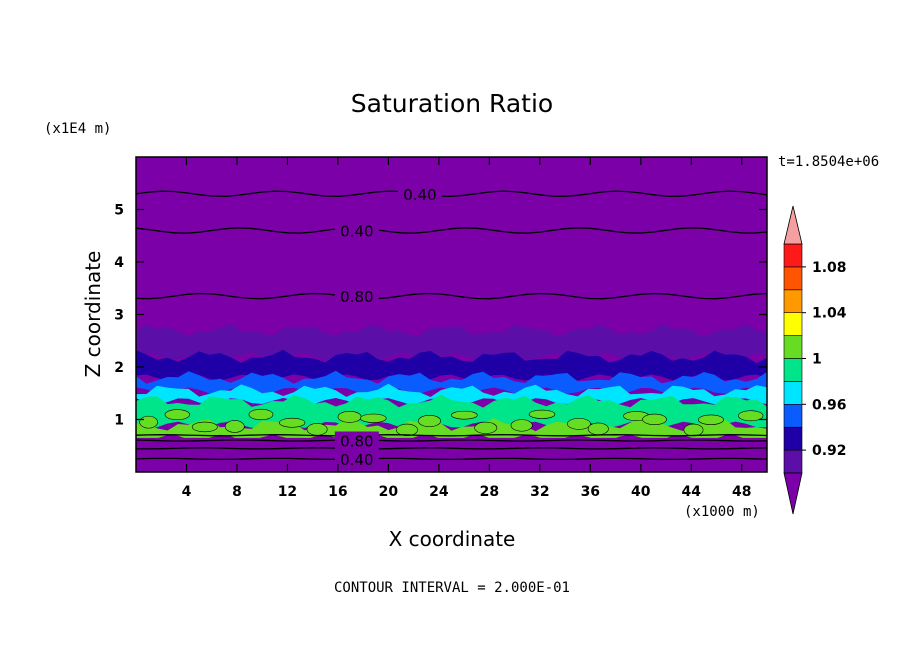  I want to click on time-label: t=1.8504e+06, so click(828, 162).